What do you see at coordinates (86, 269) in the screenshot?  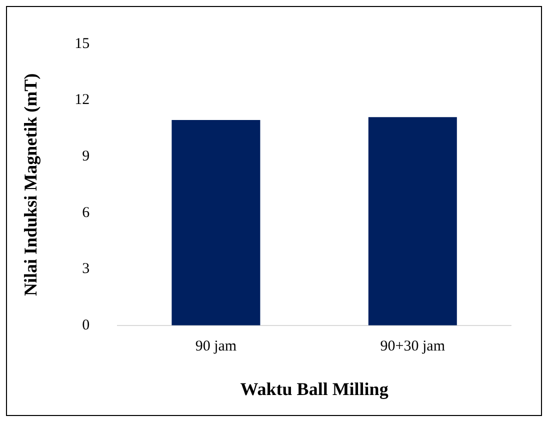 I see `y-tick-label: 3` at bounding box center [86, 269].